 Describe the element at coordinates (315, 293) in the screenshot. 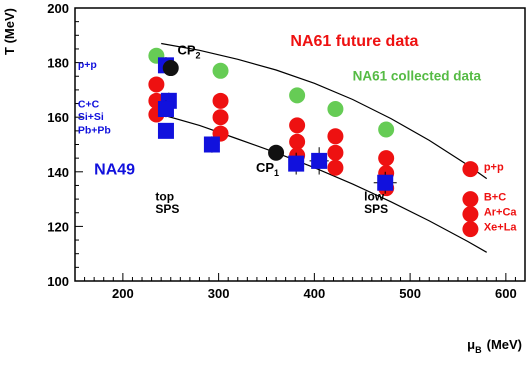

I see `x-tick-label: 400` at that location.